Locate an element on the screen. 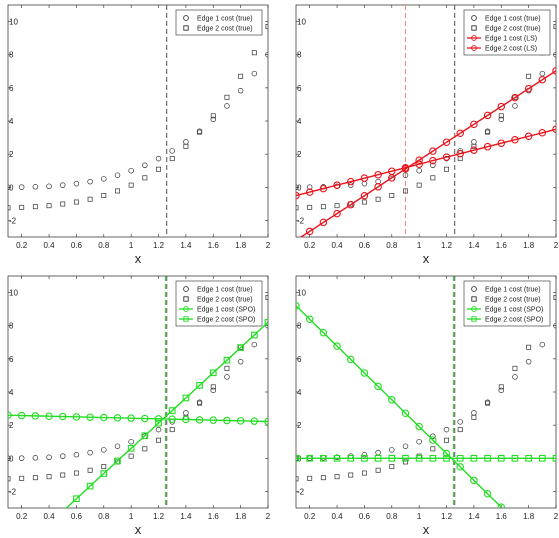 Image resolution: width=559 pixels, height=538 pixels. legend-entry-label: Edge 1 cost (true) is located at coordinates (225, 19).